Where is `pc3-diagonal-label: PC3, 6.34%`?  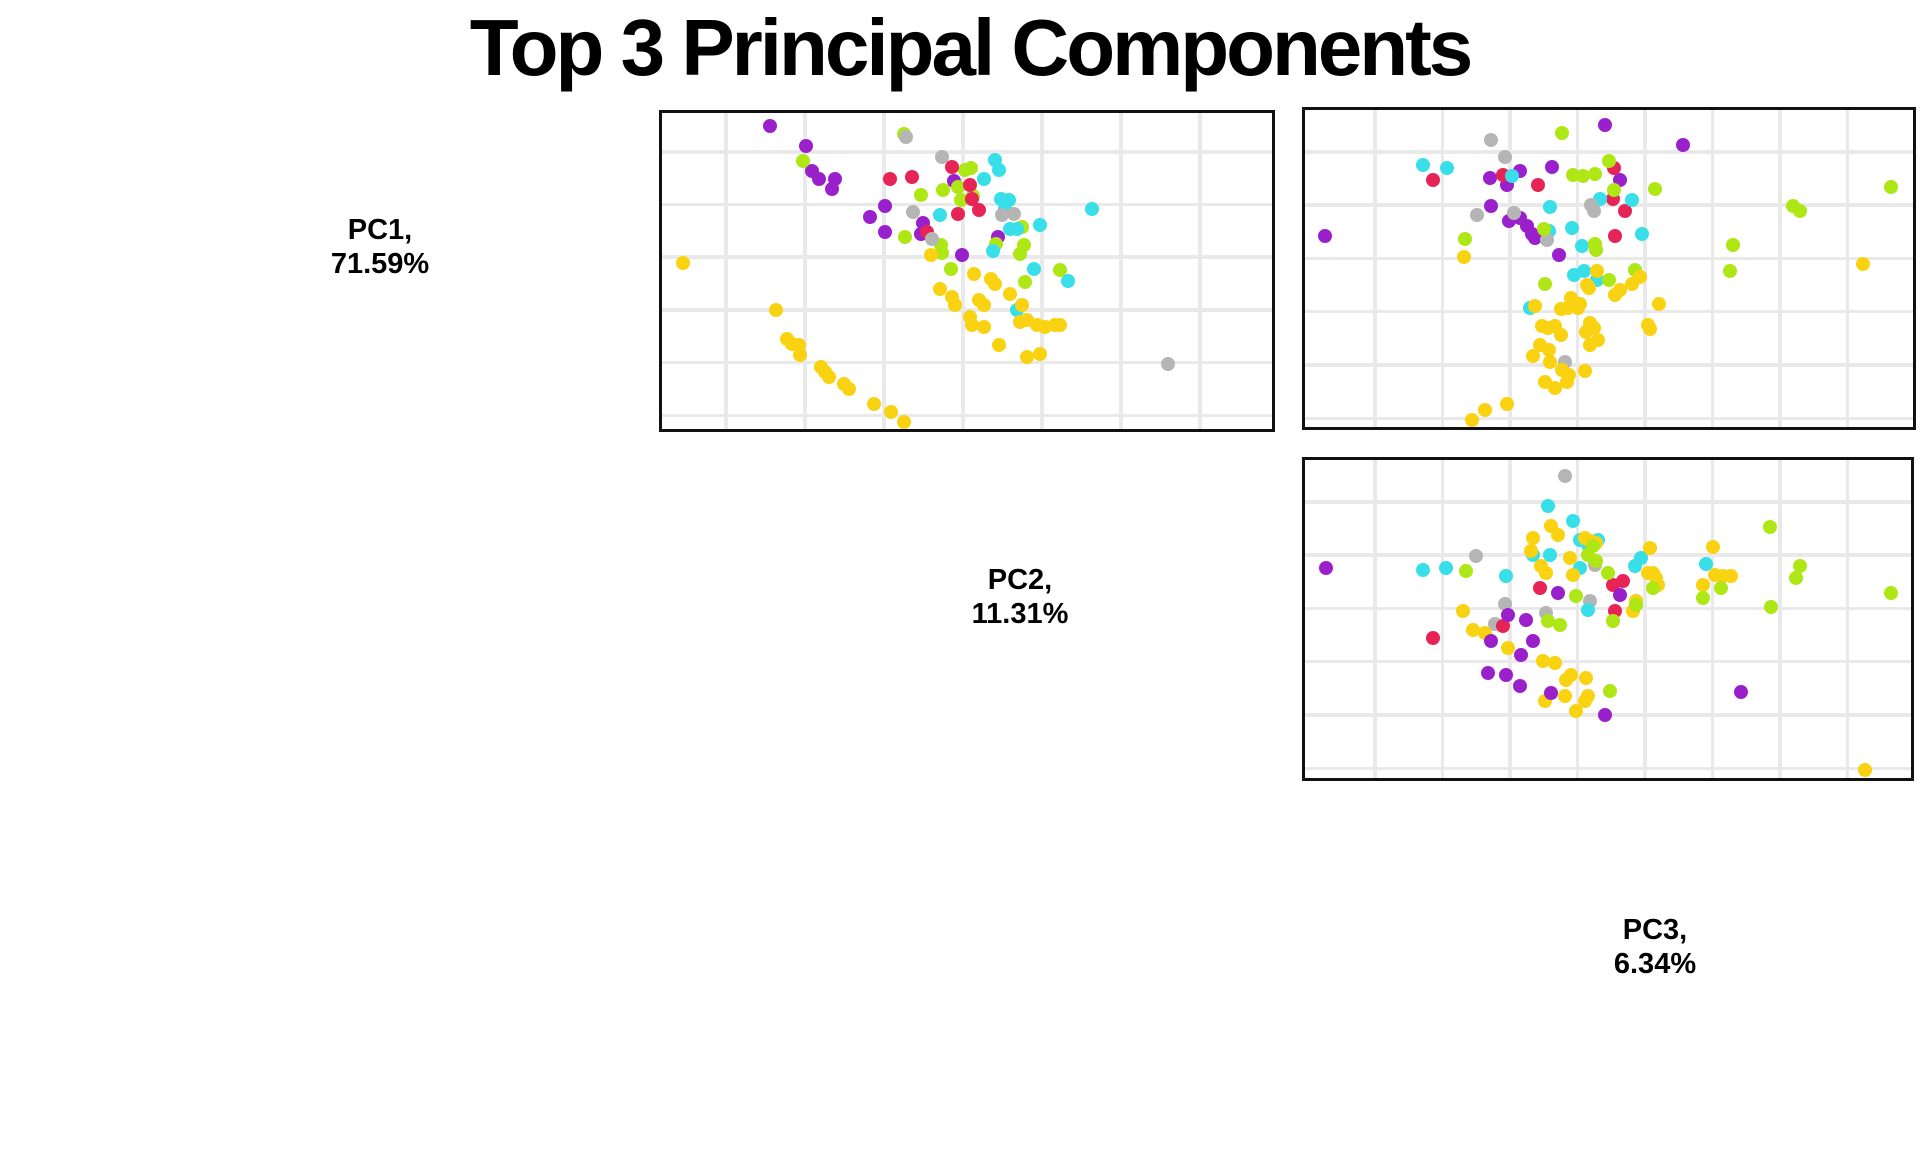 pc3-diagonal-label: PC3, 6.34% is located at coordinates (1655, 947).